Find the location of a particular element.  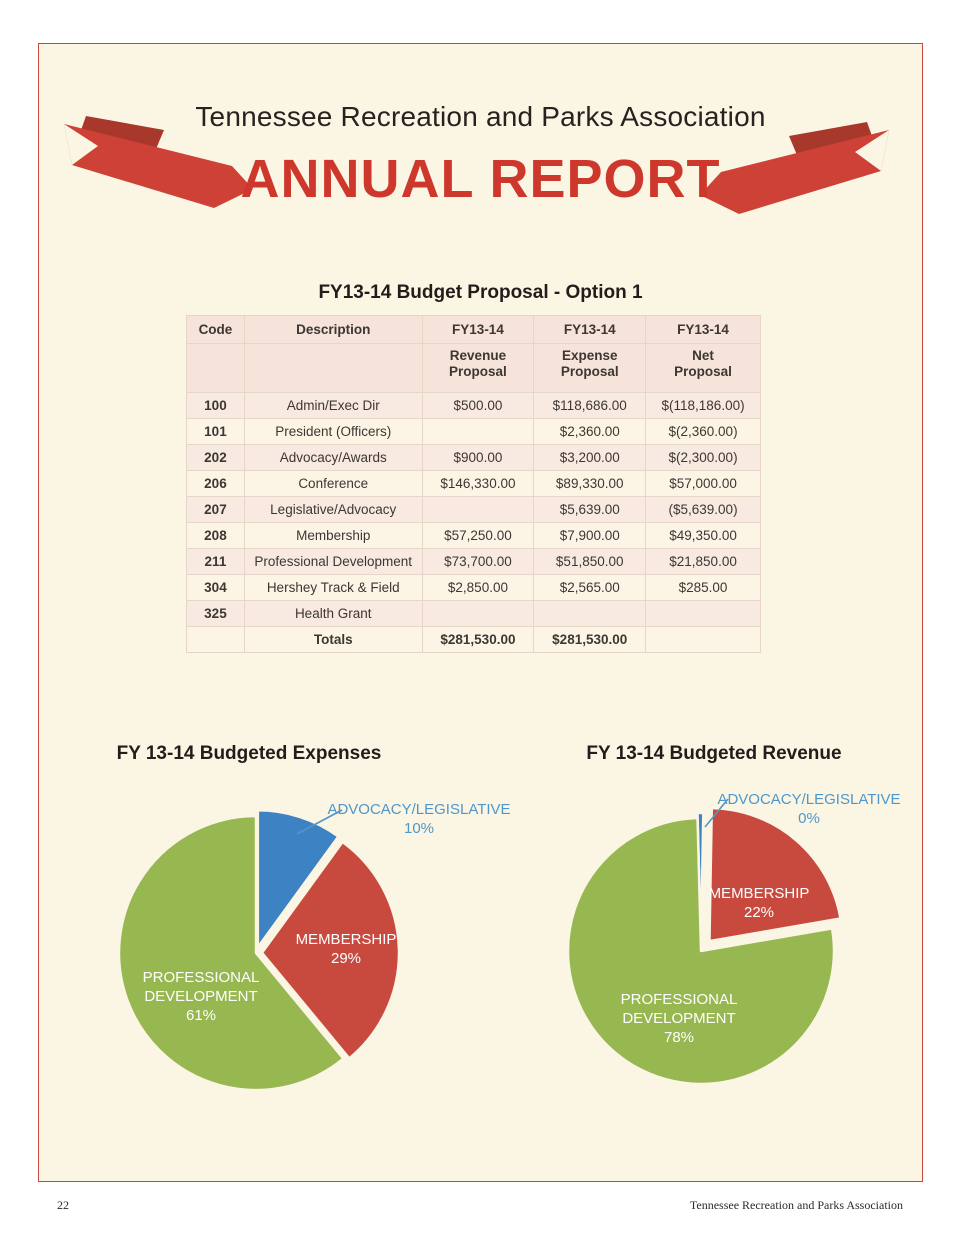

table-cell: $500.00 is located at coordinates (478, 405).